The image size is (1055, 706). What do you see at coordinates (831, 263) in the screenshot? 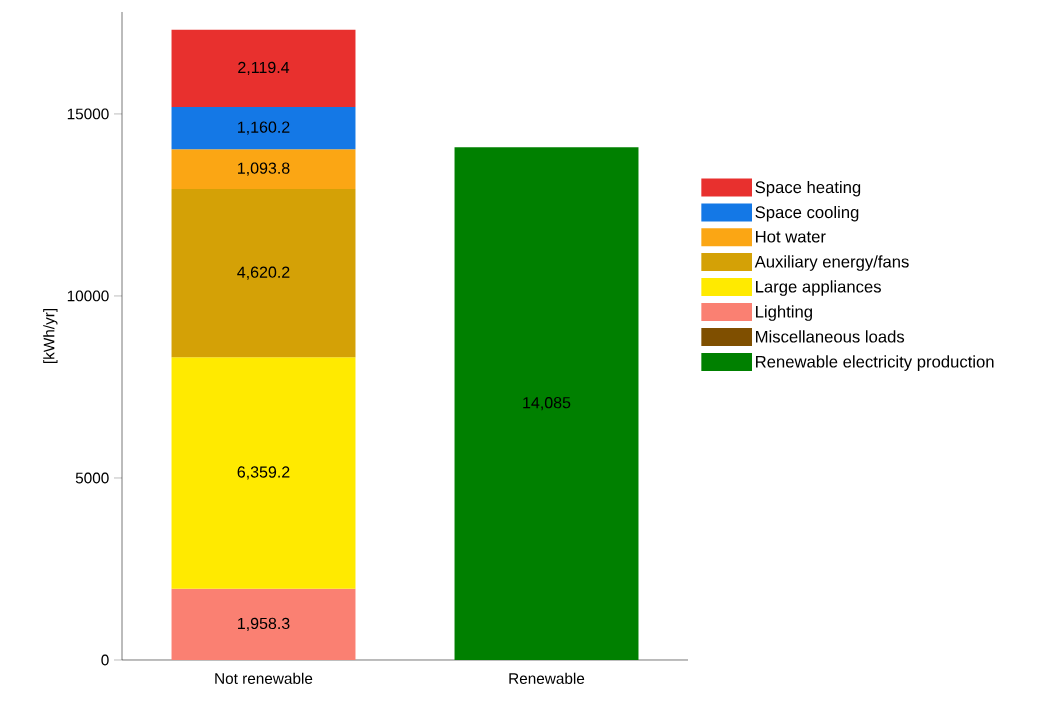
I see `legend-label: Auxiliary energy/fans` at bounding box center [831, 263].